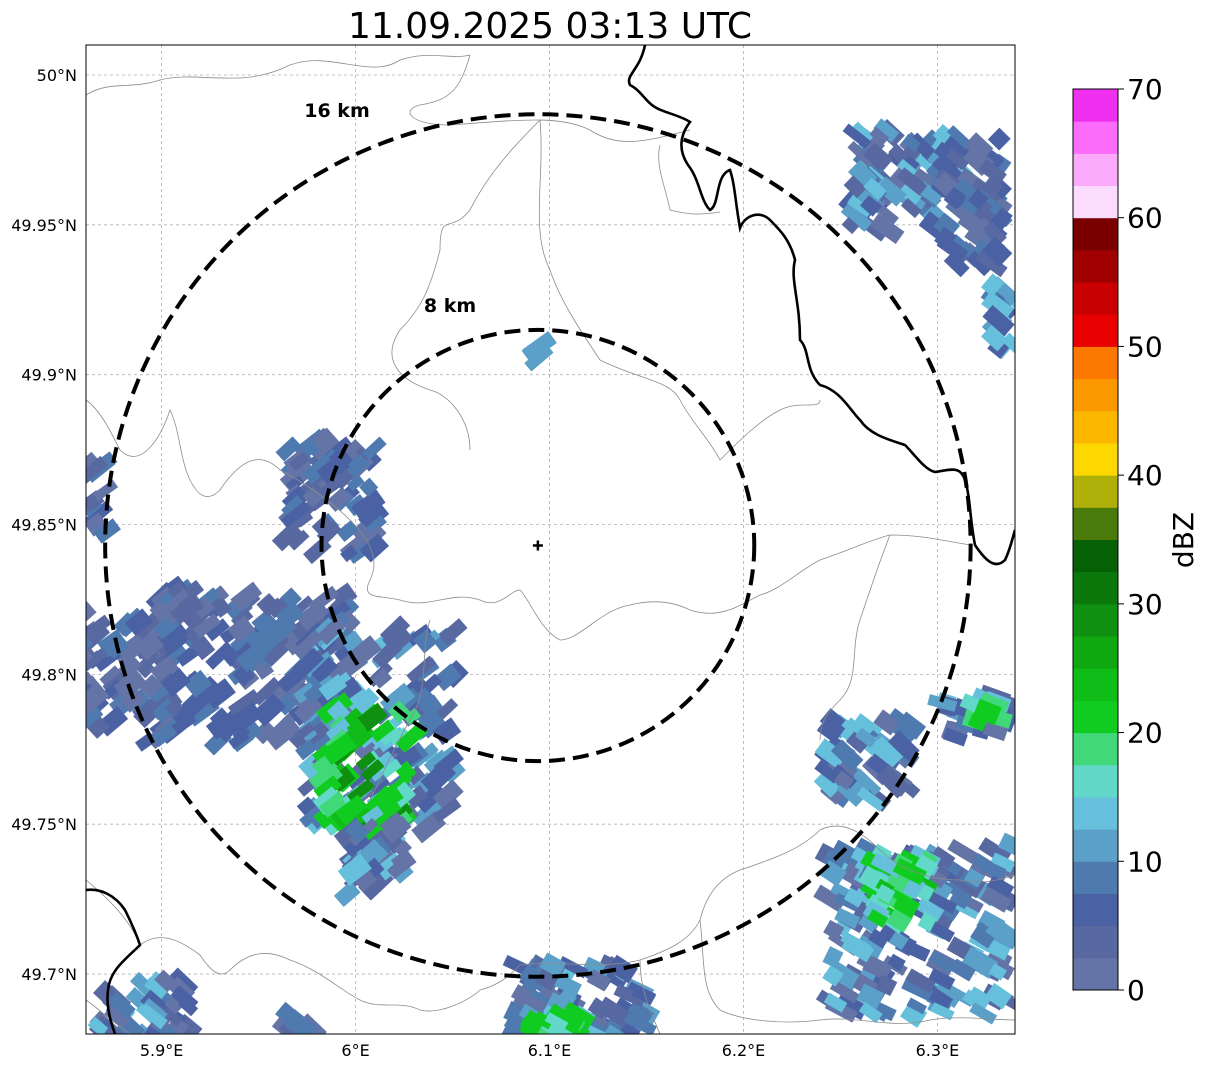 The height and width of the screenshot is (1069, 1207). Describe the element at coordinates (550, 1050) in the screenshot. I see `lon-tick-label: 6.1°E` at that location.